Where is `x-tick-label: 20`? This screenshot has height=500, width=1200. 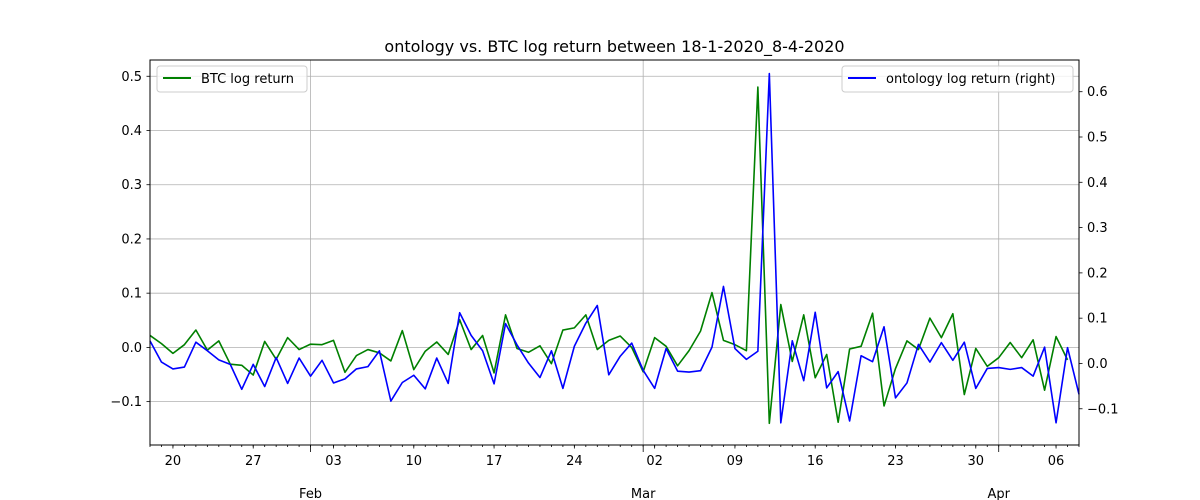 x-tick-label: 20 is located at coordinates (173, 461).